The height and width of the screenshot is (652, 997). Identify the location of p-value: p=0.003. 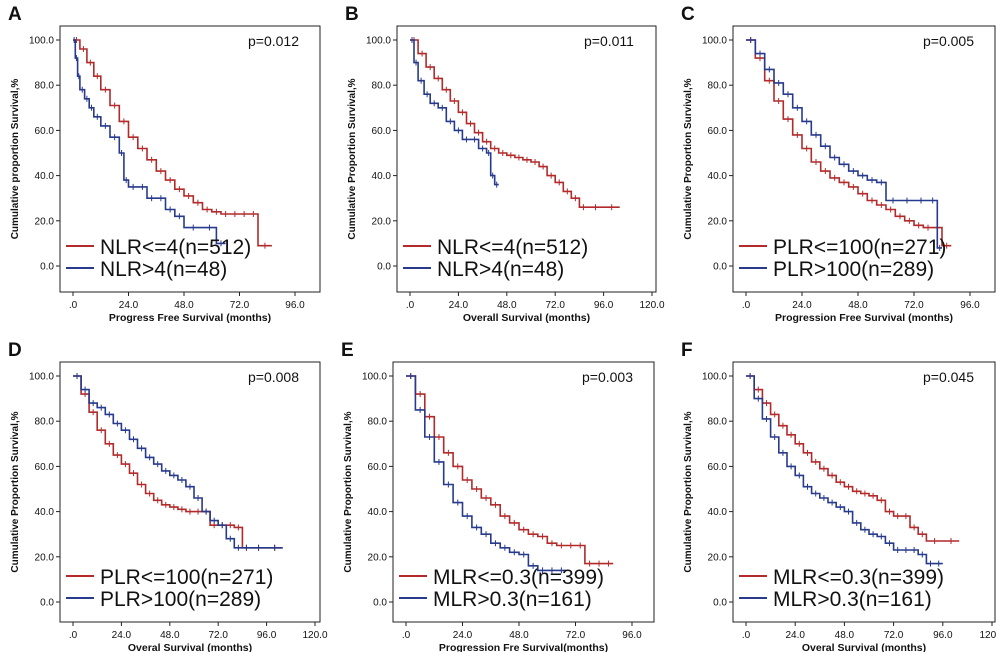
(607, 377).